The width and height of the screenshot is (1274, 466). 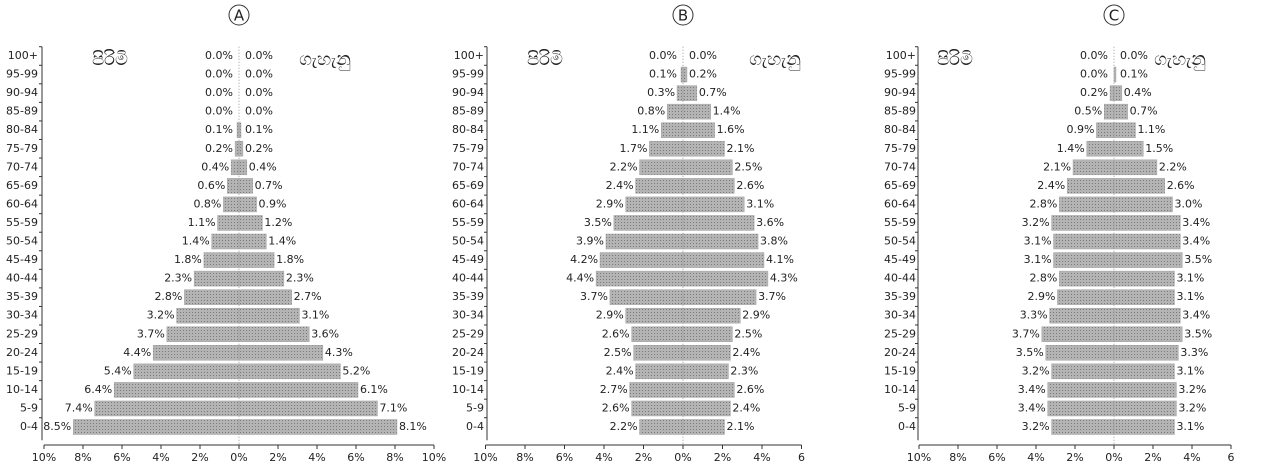 What do you see at coordinates (584, 259) in the screenshot?
I see `value-label: 4.2%` at bounding box center [584, 259].